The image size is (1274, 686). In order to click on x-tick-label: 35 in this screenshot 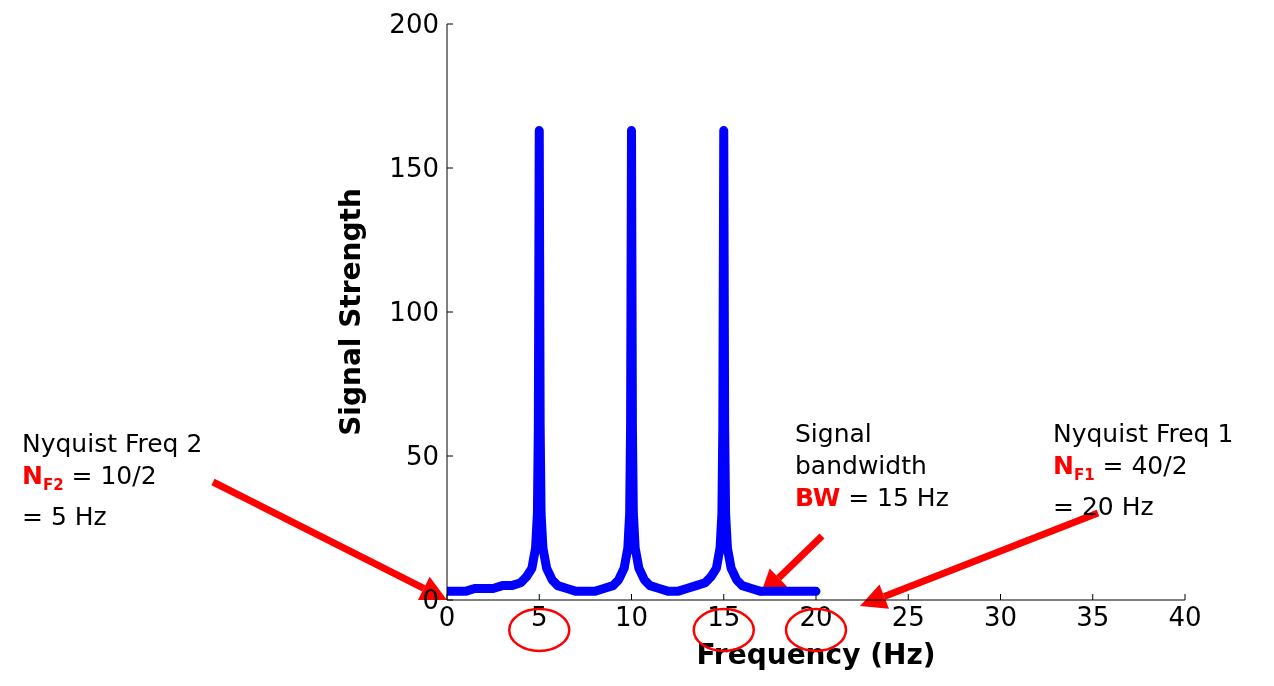, I will do `click(1093, 617)`.